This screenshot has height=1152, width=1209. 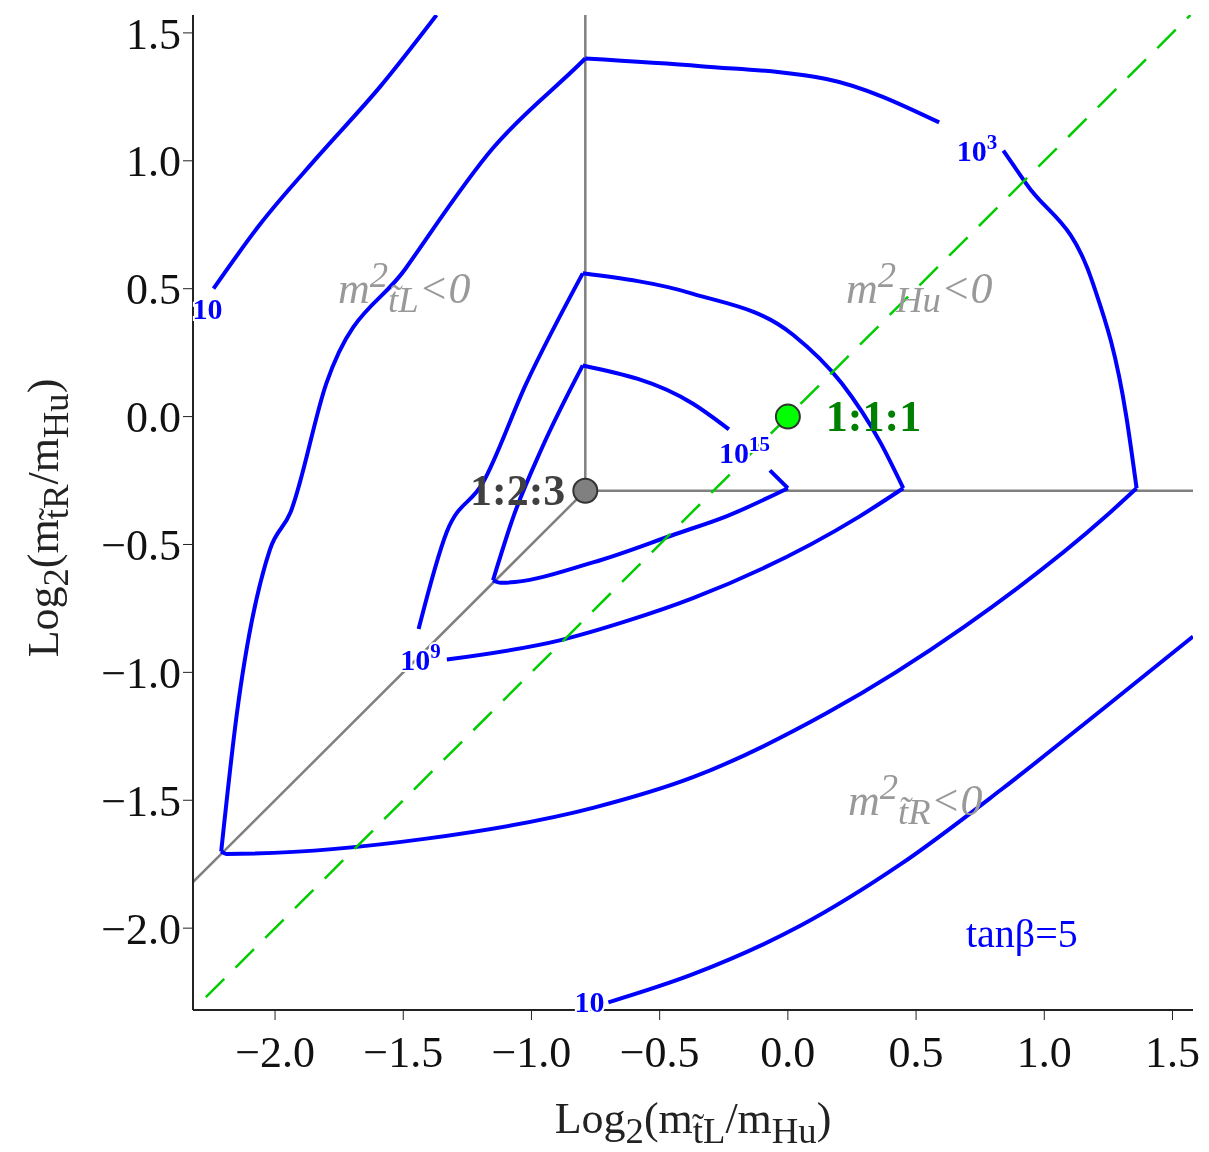 What do you see at coordinates (153, 34) in the screenshot?
I see `y-tick-label: 1.5` at bounding box center [153, 34].